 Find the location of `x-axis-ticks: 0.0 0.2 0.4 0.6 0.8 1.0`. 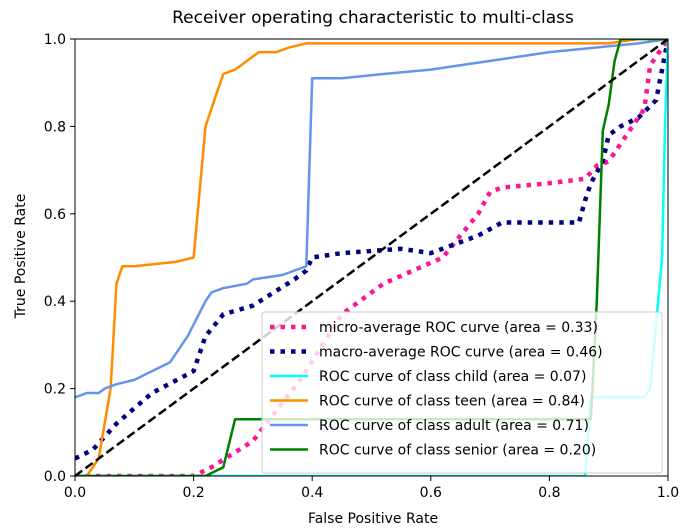

x-axis-ticks: 0.0 0.2 0.4 0.6 0.8 1.0 is located at coordinates (371, 488).